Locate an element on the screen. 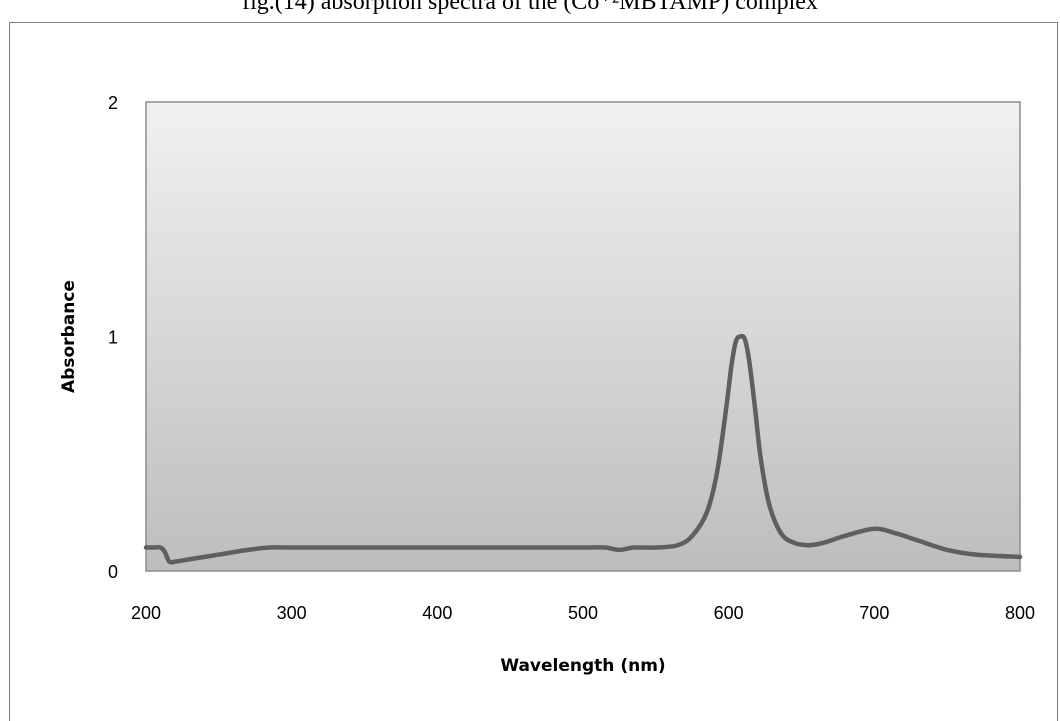  x-tick-label: 200 is located at coordinates (146, 613).